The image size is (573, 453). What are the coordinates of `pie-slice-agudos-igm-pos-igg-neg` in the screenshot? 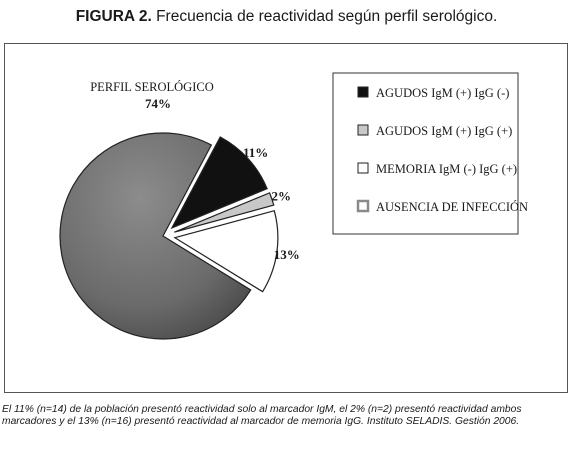 It's located at (219, 183).